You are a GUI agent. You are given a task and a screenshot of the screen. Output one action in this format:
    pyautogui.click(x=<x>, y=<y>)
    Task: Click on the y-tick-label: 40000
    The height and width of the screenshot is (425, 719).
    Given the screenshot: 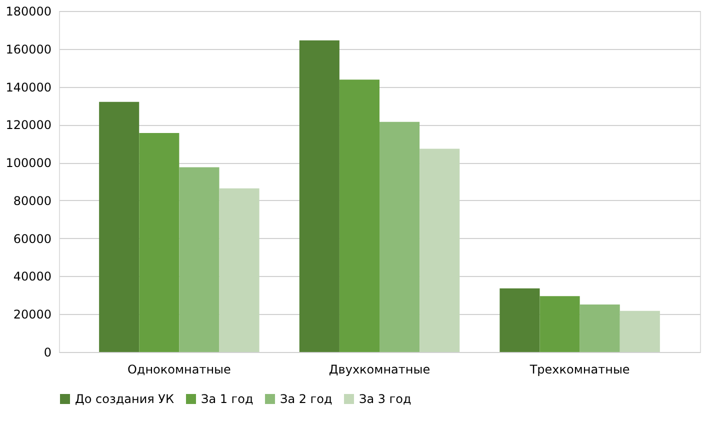 What is the action you would take?
    pyautogui.click(x=32, y=277)
    